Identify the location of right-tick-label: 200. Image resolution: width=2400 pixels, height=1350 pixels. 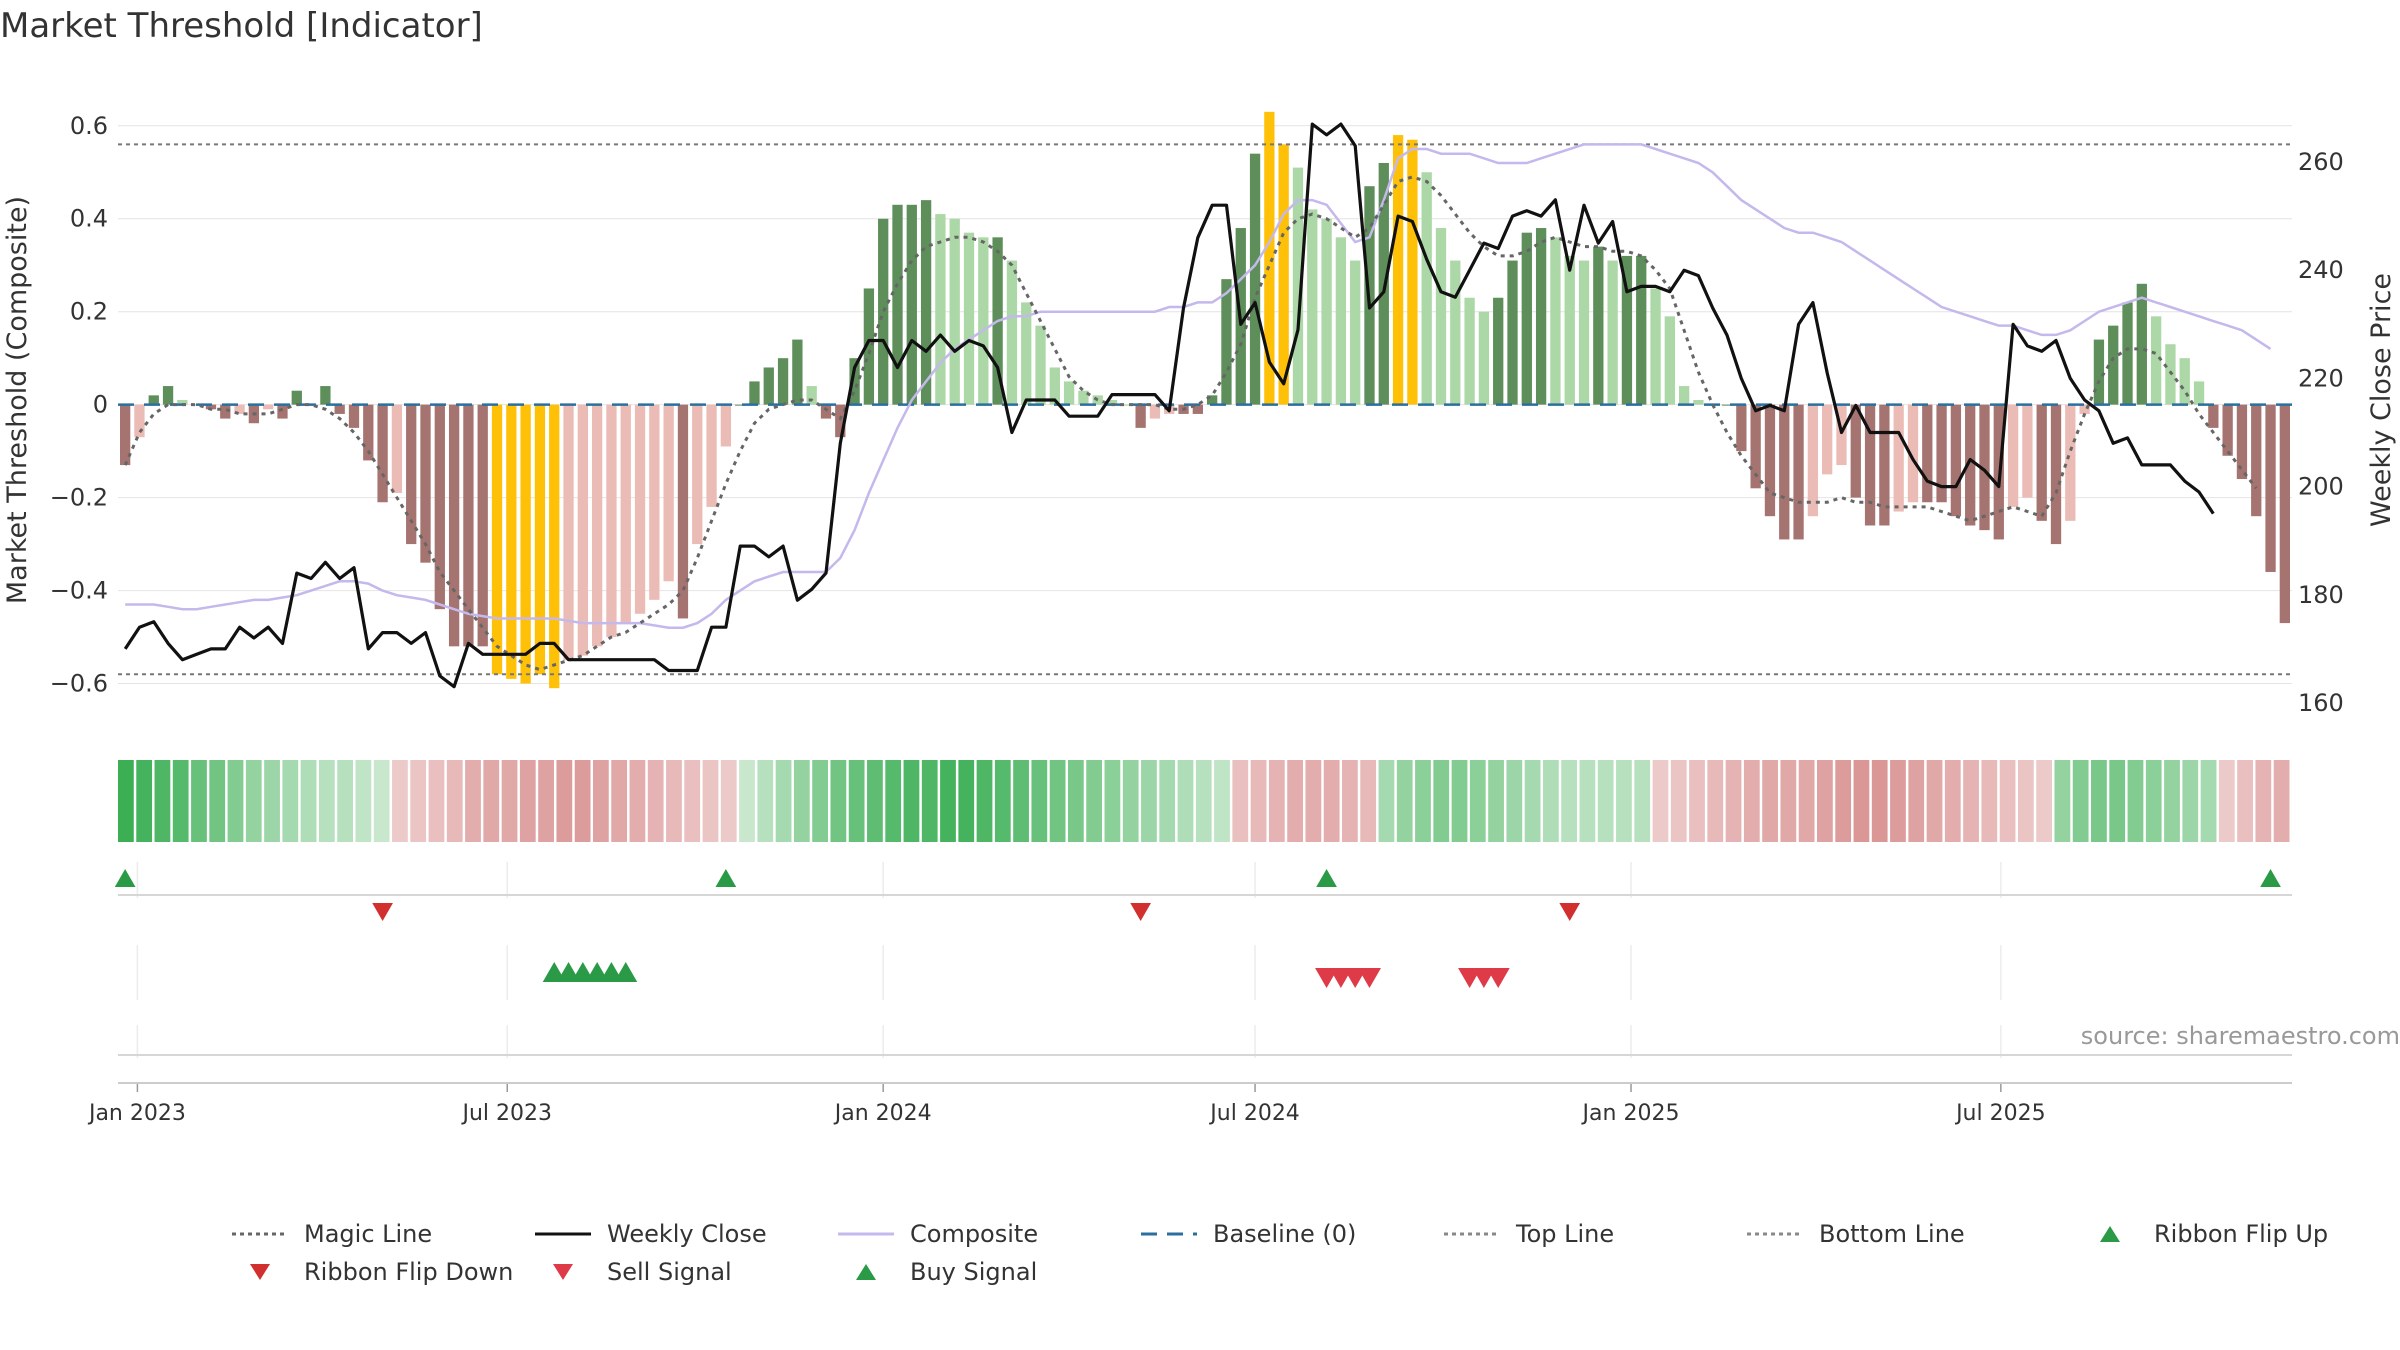
(2321, 487).